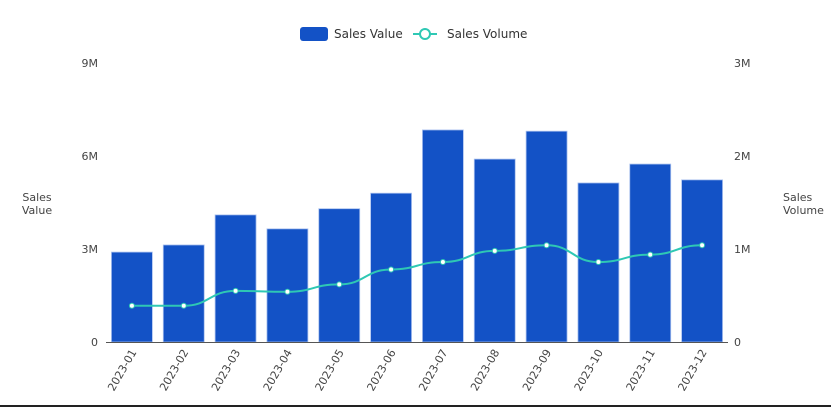 The height and width of the screenshot is (408, 831). What do you see at coordinates (433, 370) in the screenshot?
I see `x-tick-label: 2023-07` at bounding box center [433, 370].